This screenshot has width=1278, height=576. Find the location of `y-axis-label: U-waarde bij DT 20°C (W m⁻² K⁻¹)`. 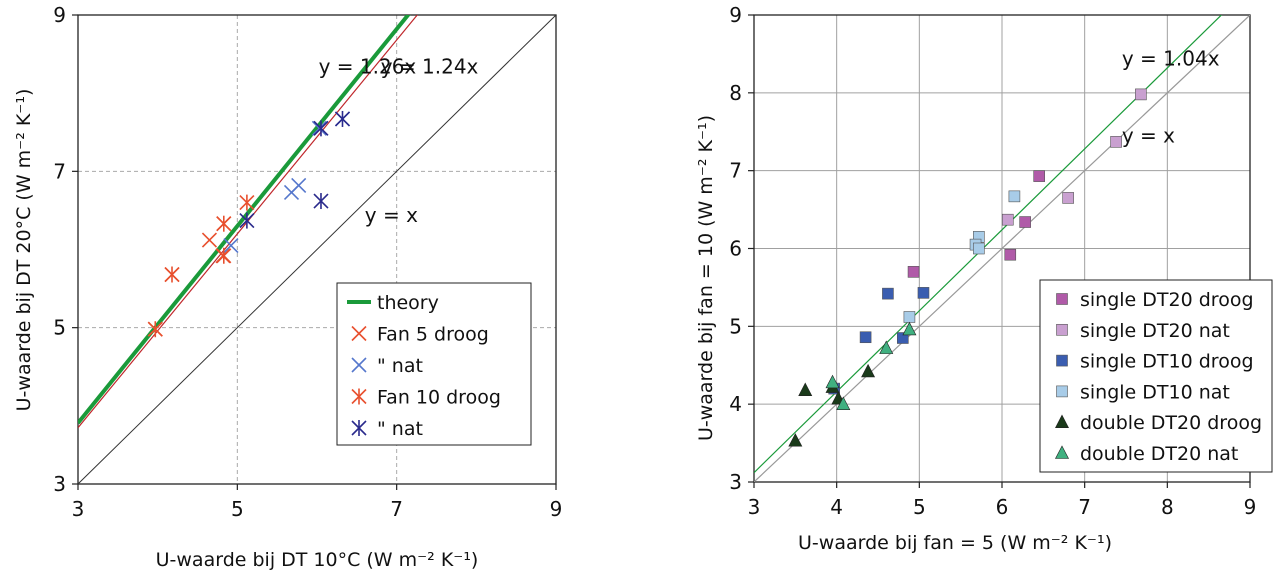

y-axis-label: U-waarde bij DT 20°C (W m⁻² K⁻¹) is located at coordinates (24, 250).